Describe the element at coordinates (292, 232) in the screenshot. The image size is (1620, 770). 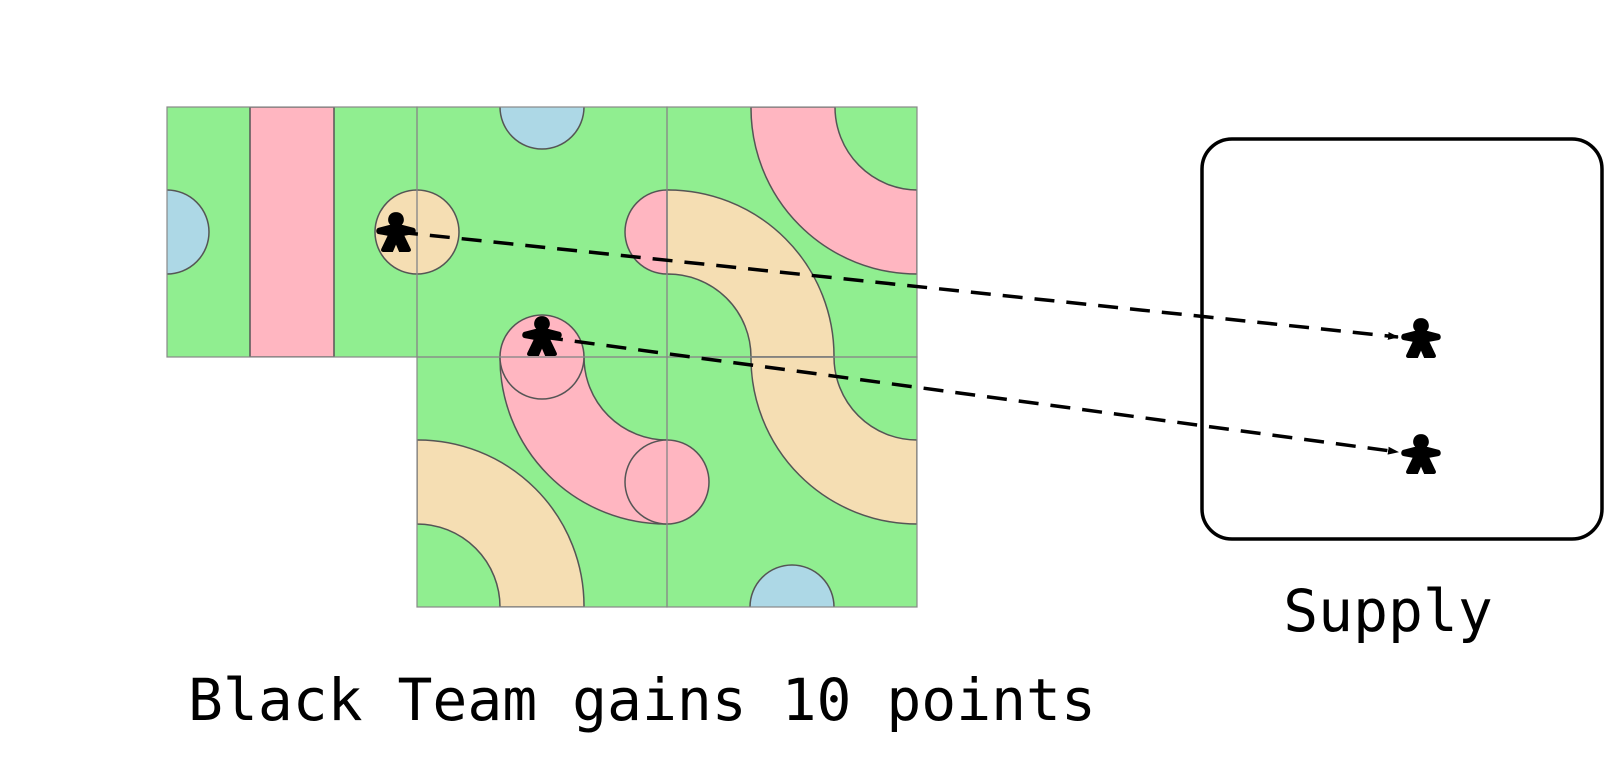
I see `road-segment` at that location.